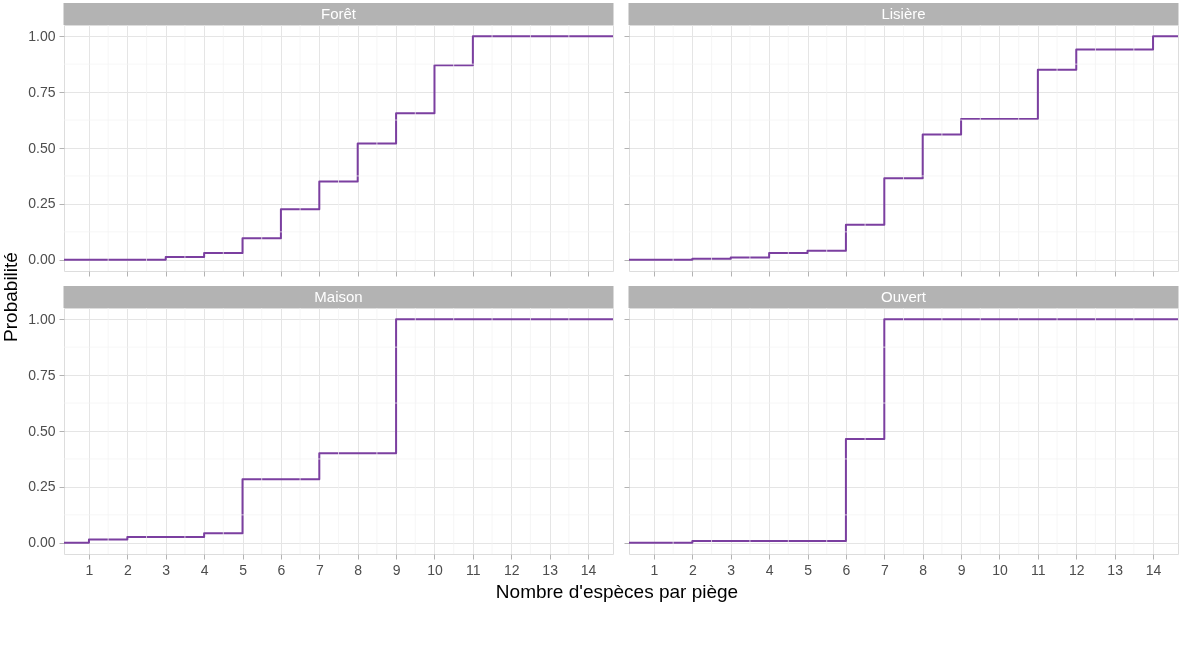  I want to click on chart-title: Maison, so click(338, 296).